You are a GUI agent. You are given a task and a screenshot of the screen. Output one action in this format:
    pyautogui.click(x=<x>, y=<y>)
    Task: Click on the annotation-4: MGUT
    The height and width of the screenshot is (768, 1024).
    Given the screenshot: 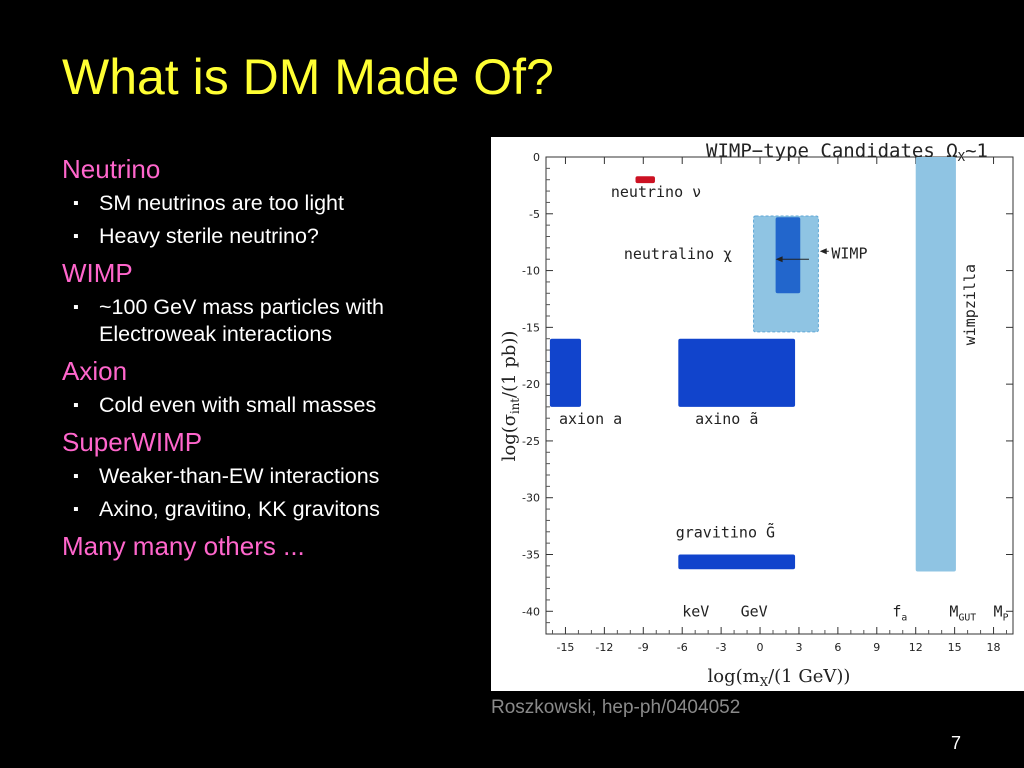 What is the action you would take?
    pyautogui.click(x=962, y=612)
    